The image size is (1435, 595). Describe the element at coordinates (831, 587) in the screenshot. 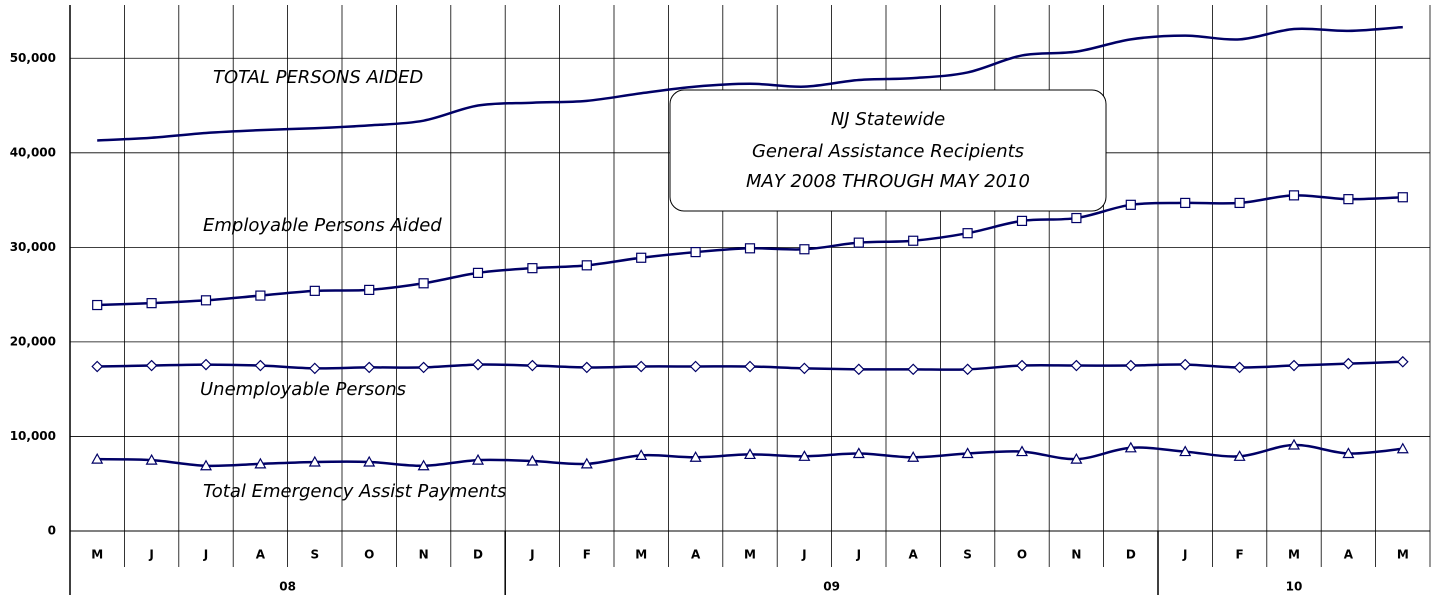

I see `group-label: 09` at that location.